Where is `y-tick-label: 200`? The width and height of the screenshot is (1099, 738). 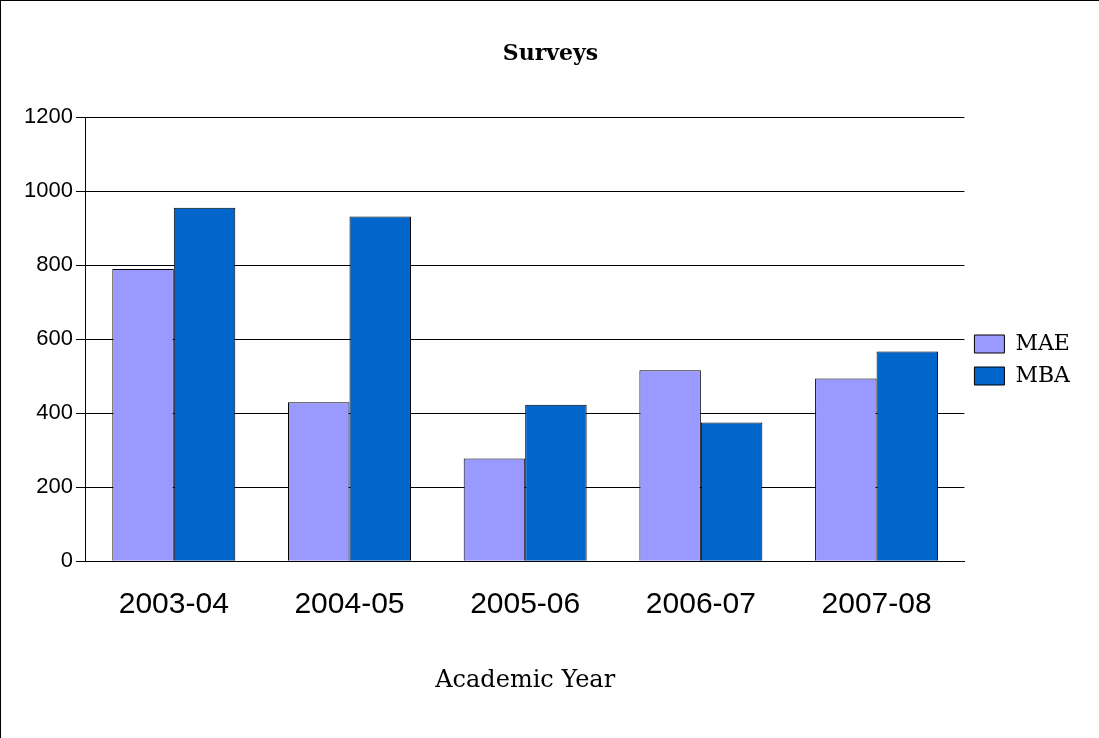
y-tick-label: 200 is located at coordinates (54, 486).